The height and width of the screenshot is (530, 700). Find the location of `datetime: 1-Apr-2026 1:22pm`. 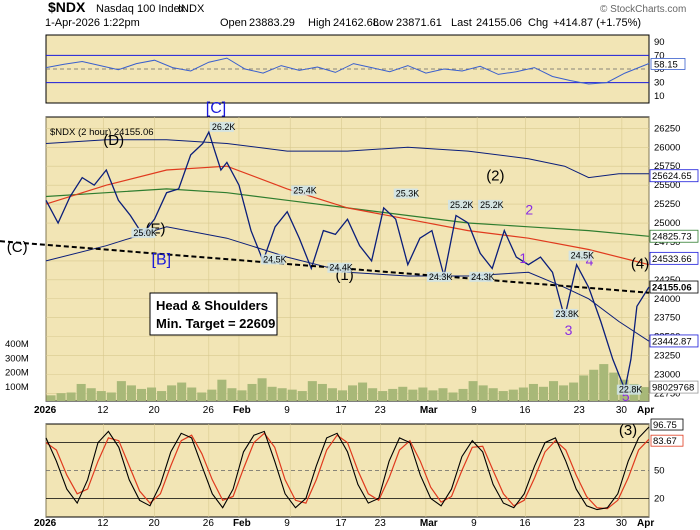

datetime: 1-Apr-2026 1:22pm is located at coordinates (92, 23).